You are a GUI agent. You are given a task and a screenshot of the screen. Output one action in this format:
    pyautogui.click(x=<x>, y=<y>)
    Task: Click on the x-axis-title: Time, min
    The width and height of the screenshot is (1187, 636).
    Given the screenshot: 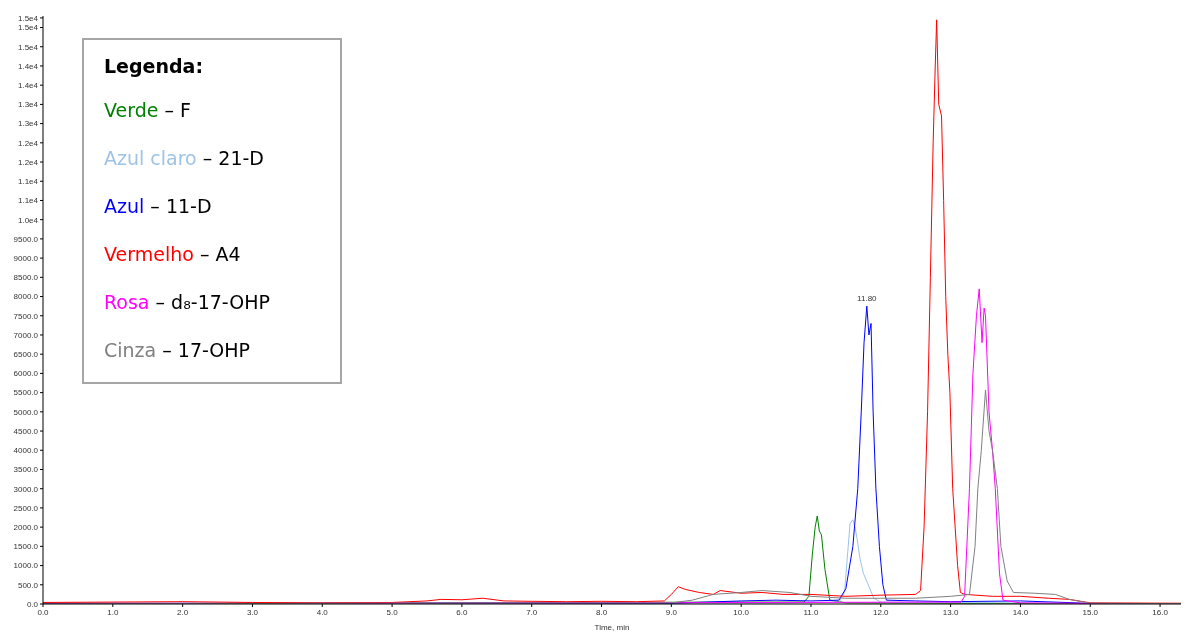 What is the action you would take?
    pyautogui.click(x=612, y=627)
    